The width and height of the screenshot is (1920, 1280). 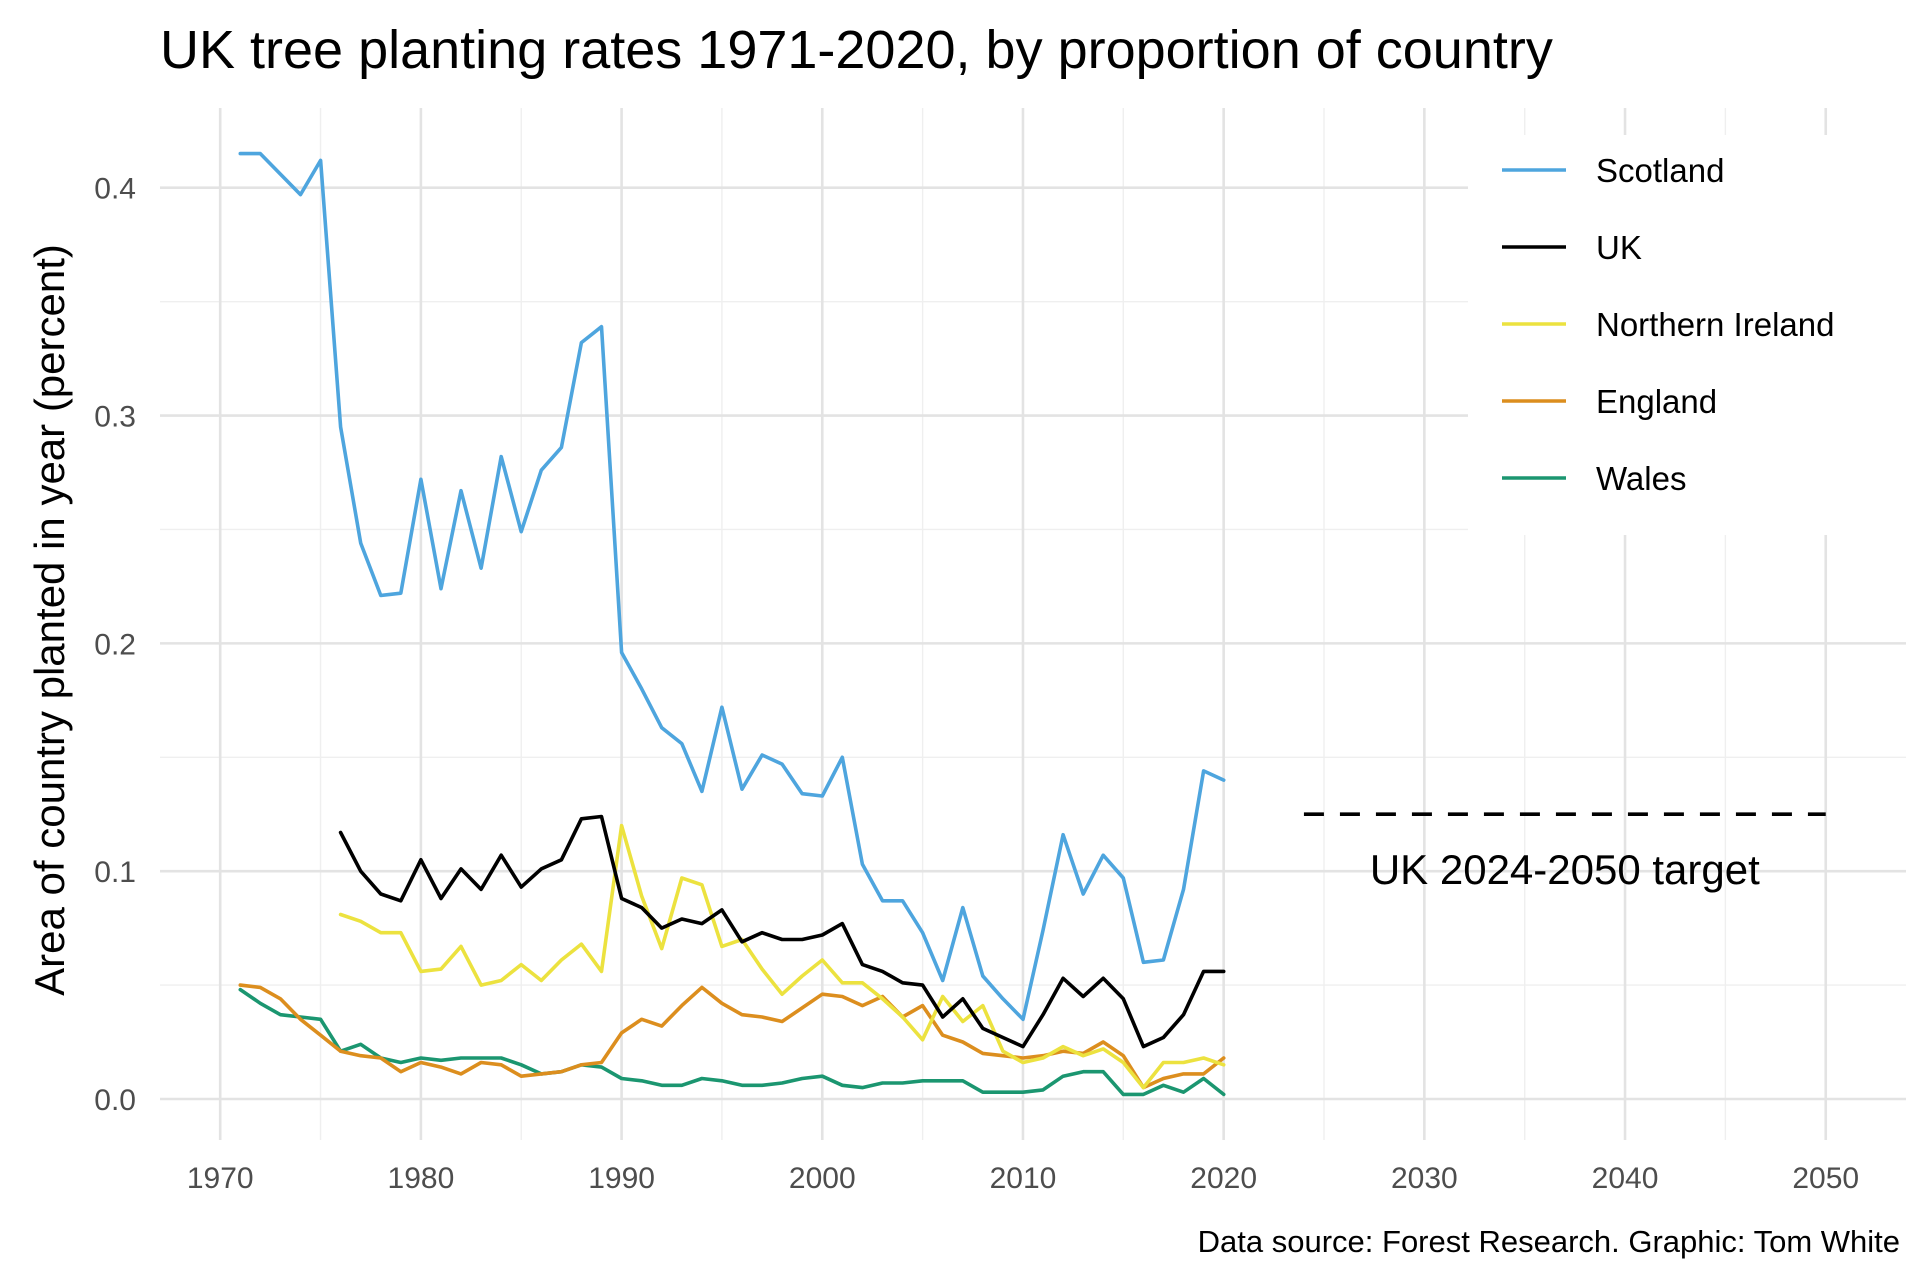 What do you see at coordinates (115, 644) in the screenshot?
I see `y-tick-label: 0.2` at bounding box center [115, 644].